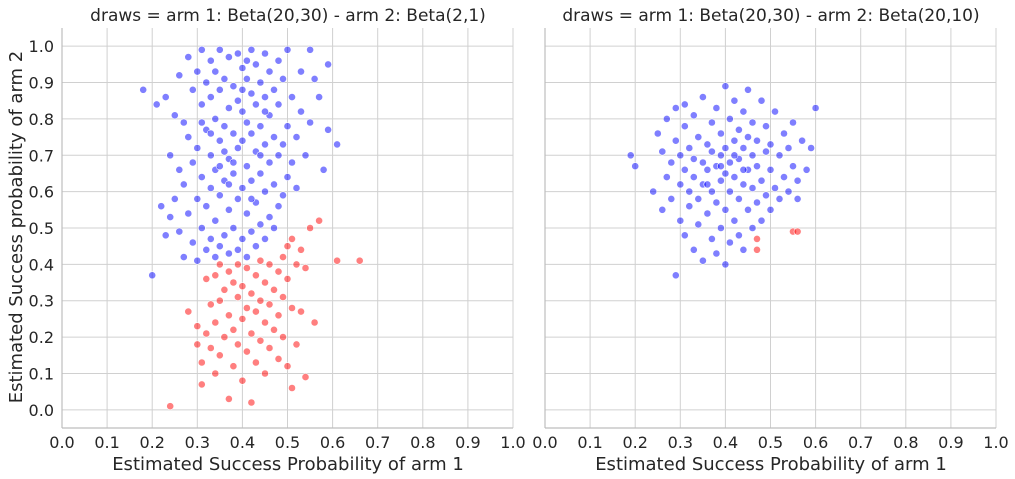 Image resolution: width=1015 pixels, height=479 pixels. I want to click on panel-left-x-tick-label: 0.0, so click(61, 442).